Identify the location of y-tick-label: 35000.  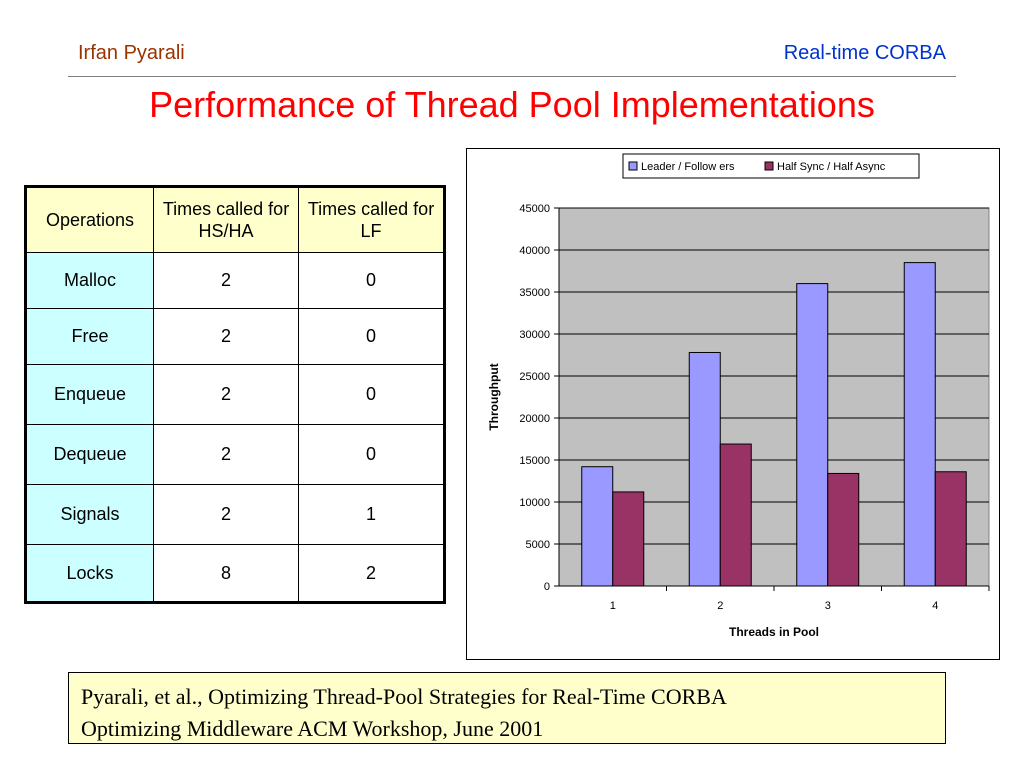
(534, 293).